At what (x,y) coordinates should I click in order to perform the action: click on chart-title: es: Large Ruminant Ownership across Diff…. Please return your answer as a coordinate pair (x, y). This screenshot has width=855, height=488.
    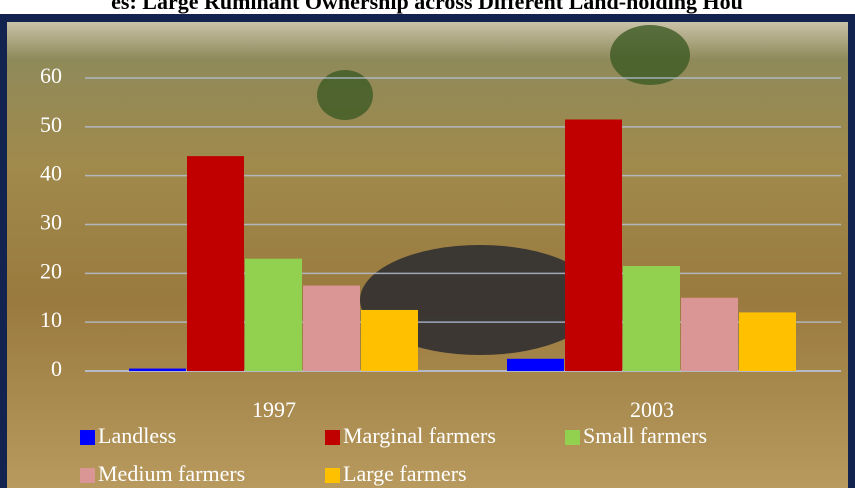
    Looking at the image, I should click on (427, 7).